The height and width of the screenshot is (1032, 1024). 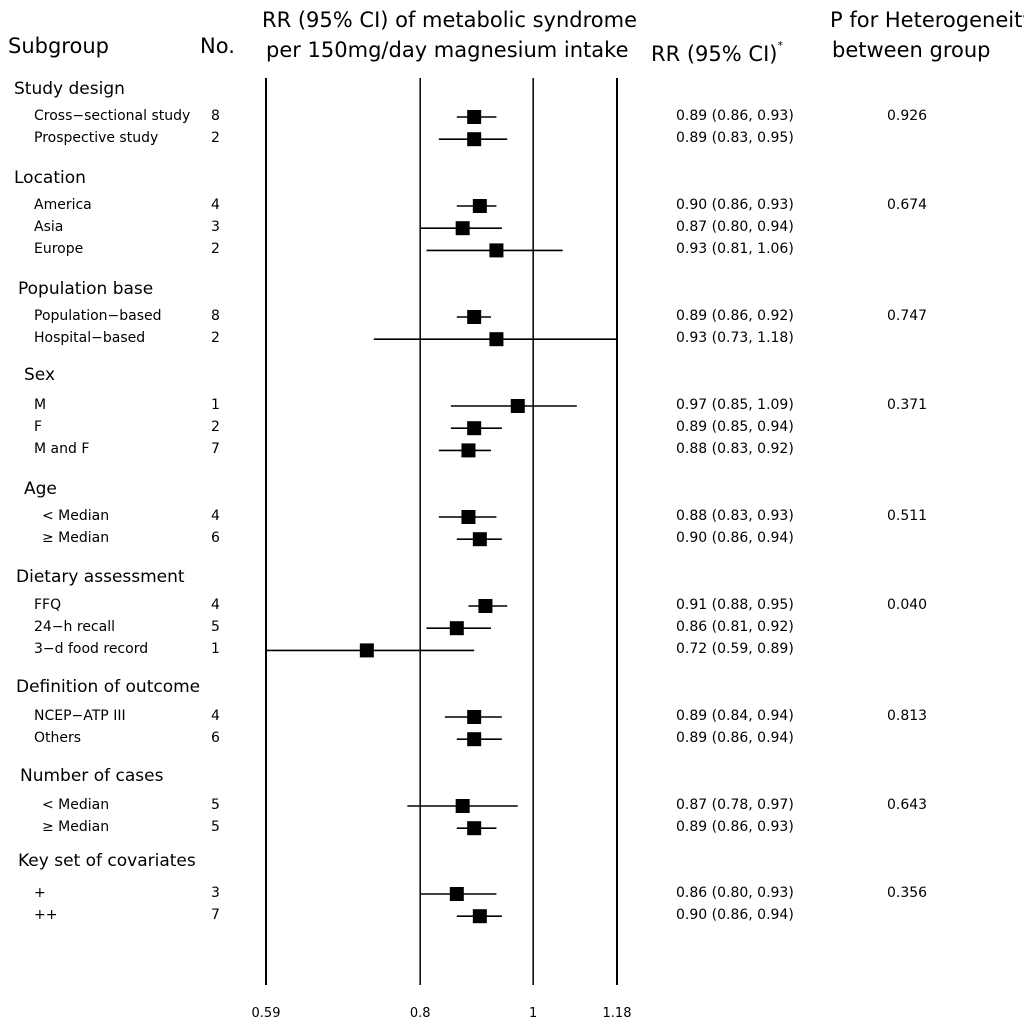 I want to click on row-rr-ci: 0.97 (0.85, 1.09), so click(x=735, y=405).